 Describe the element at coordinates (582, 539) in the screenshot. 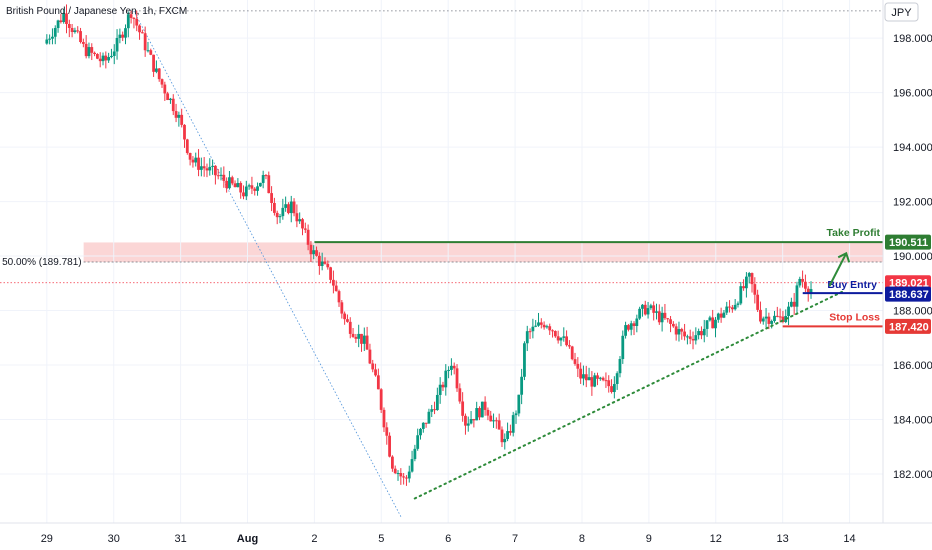

I see `time-tick-label: 8` at that location.